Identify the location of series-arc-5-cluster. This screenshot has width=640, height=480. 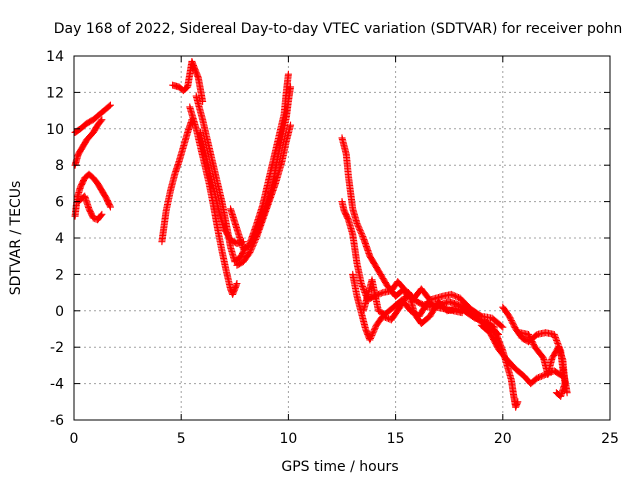
(412, 298).